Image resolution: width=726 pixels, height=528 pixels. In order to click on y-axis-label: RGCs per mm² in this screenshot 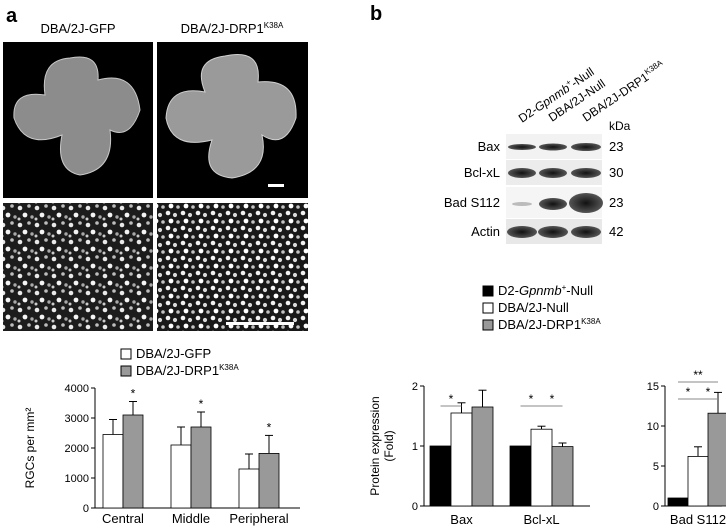, I will do `click(30, 448)`.